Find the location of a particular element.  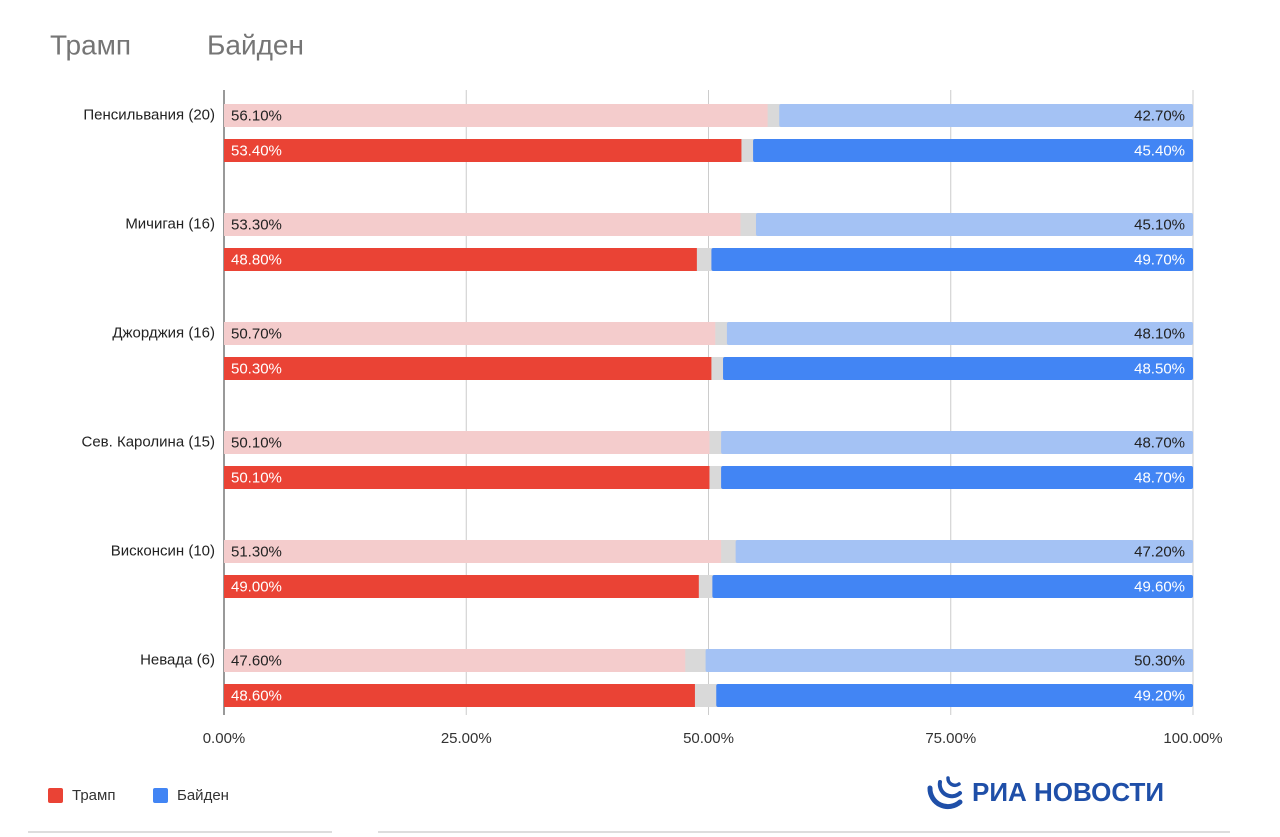

y-tick-label: Висконсин (10) is located at coordinates (163, 550).